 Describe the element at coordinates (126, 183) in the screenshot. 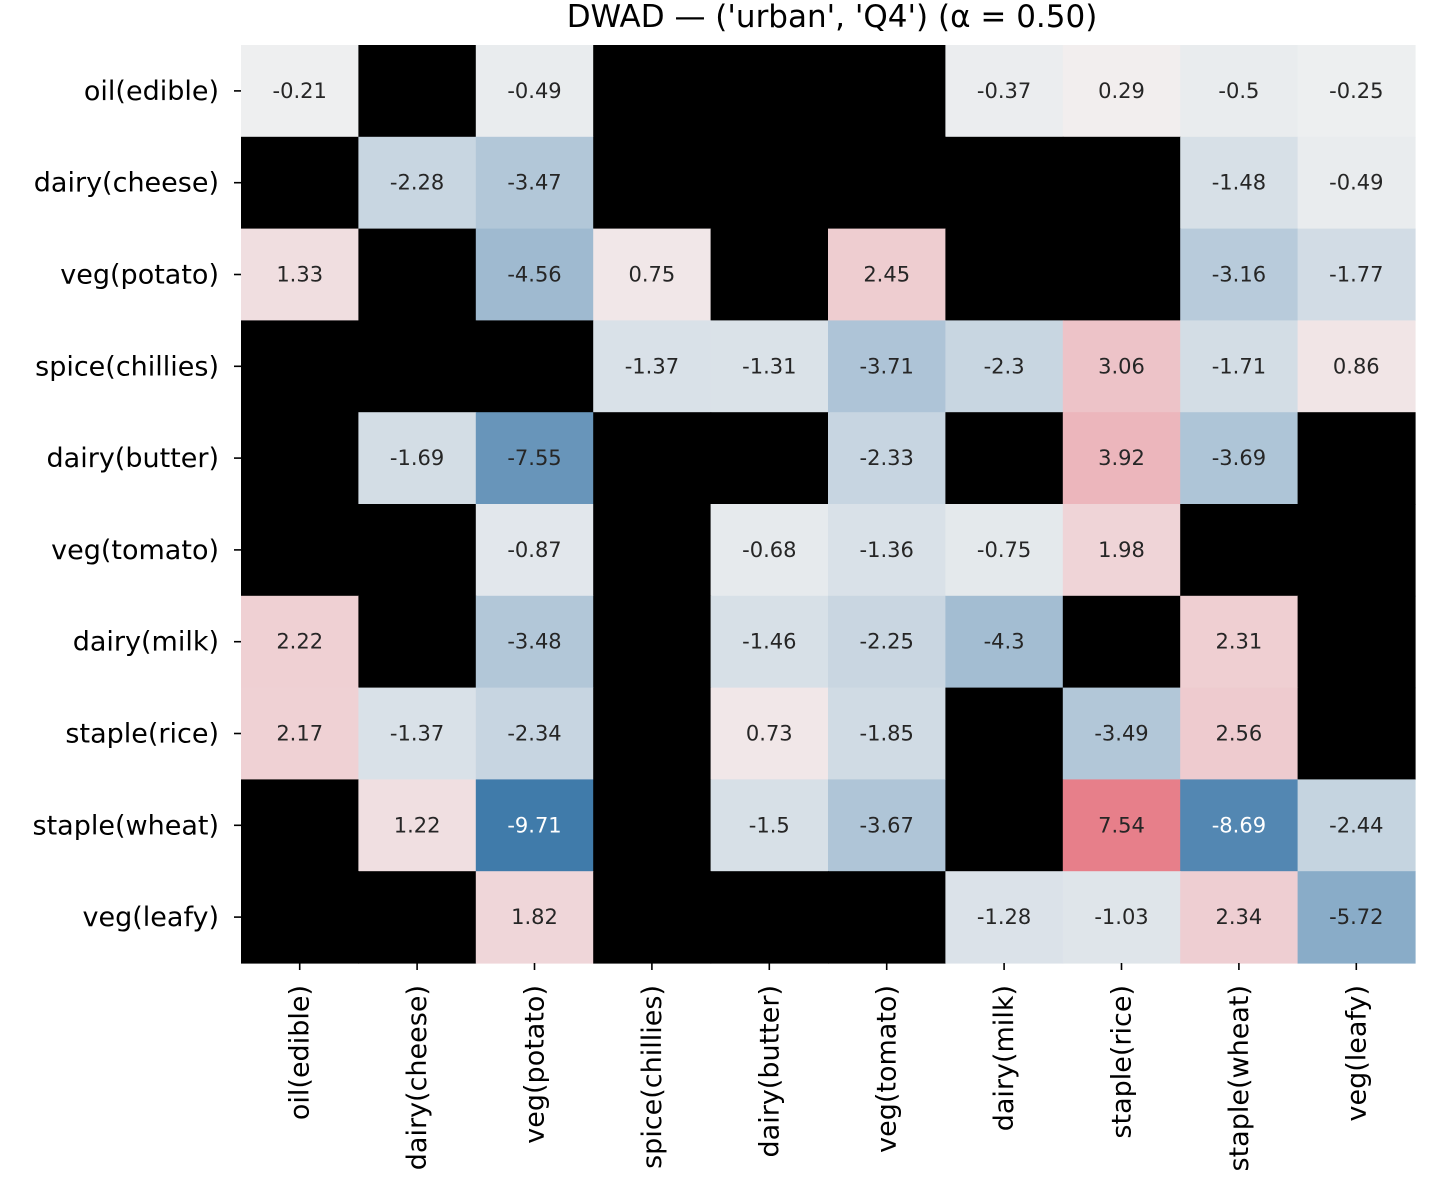

I see `row-label: dairy(cheese)` at that location.